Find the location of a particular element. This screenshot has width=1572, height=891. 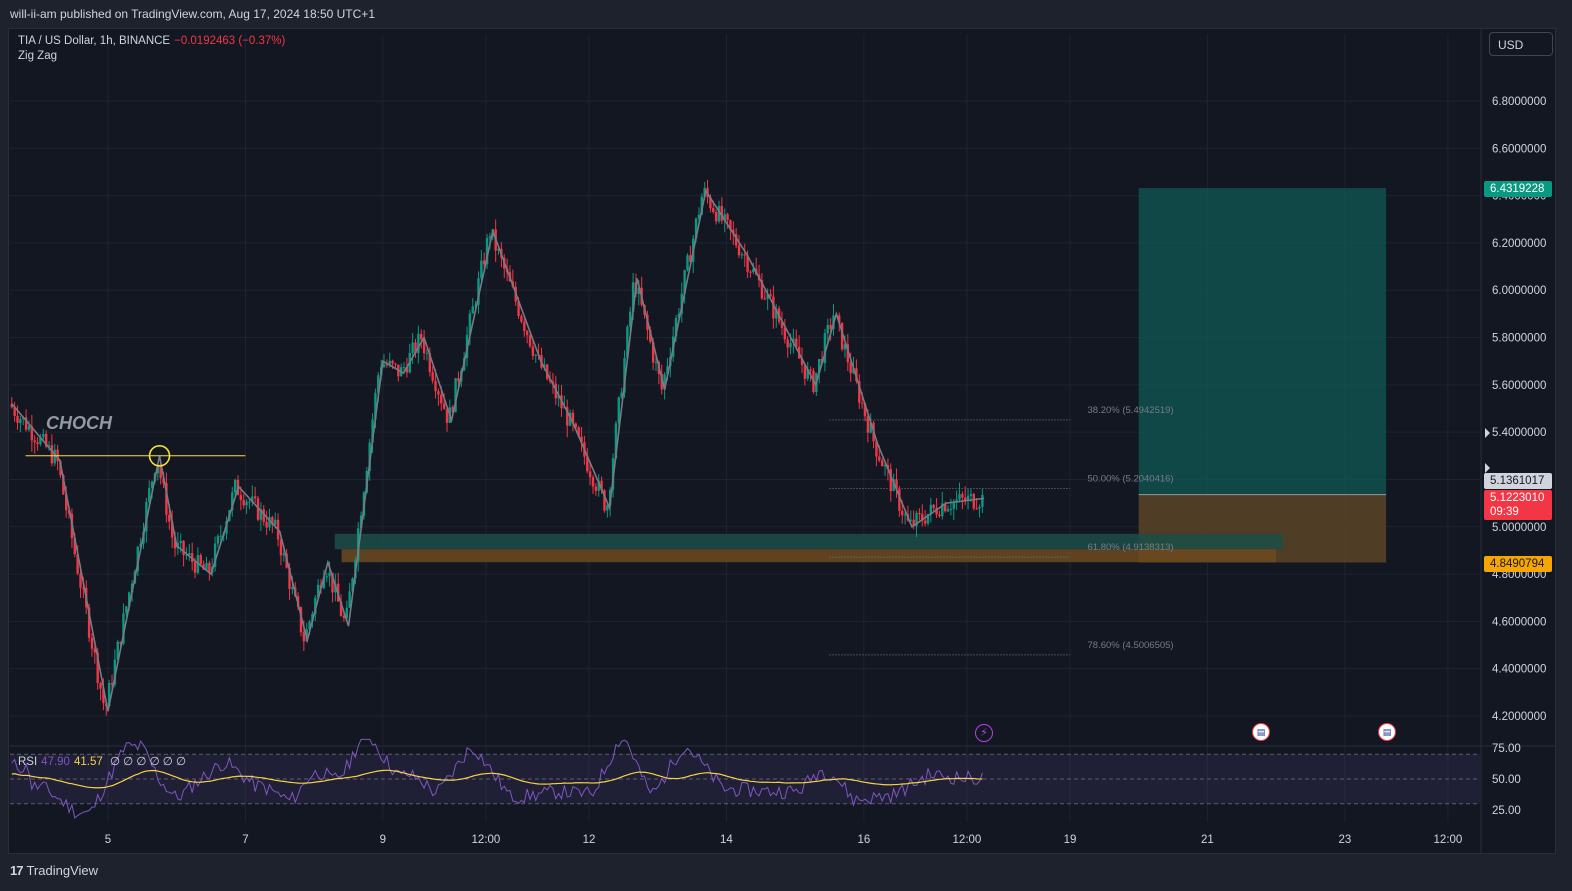

y-axis-tick-label: 5.4000000 is located at coordinates (1519, 433).